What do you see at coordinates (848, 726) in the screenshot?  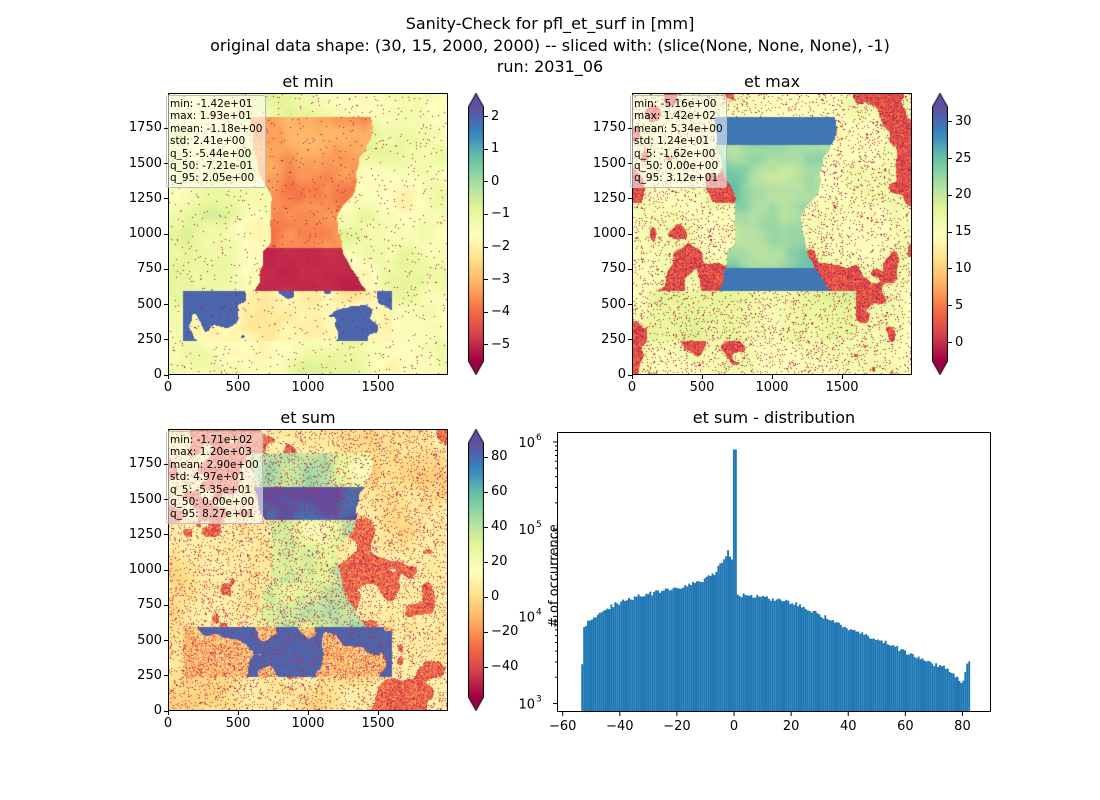 I see `x-tick-label: 40` at bounding box center [848, 726].